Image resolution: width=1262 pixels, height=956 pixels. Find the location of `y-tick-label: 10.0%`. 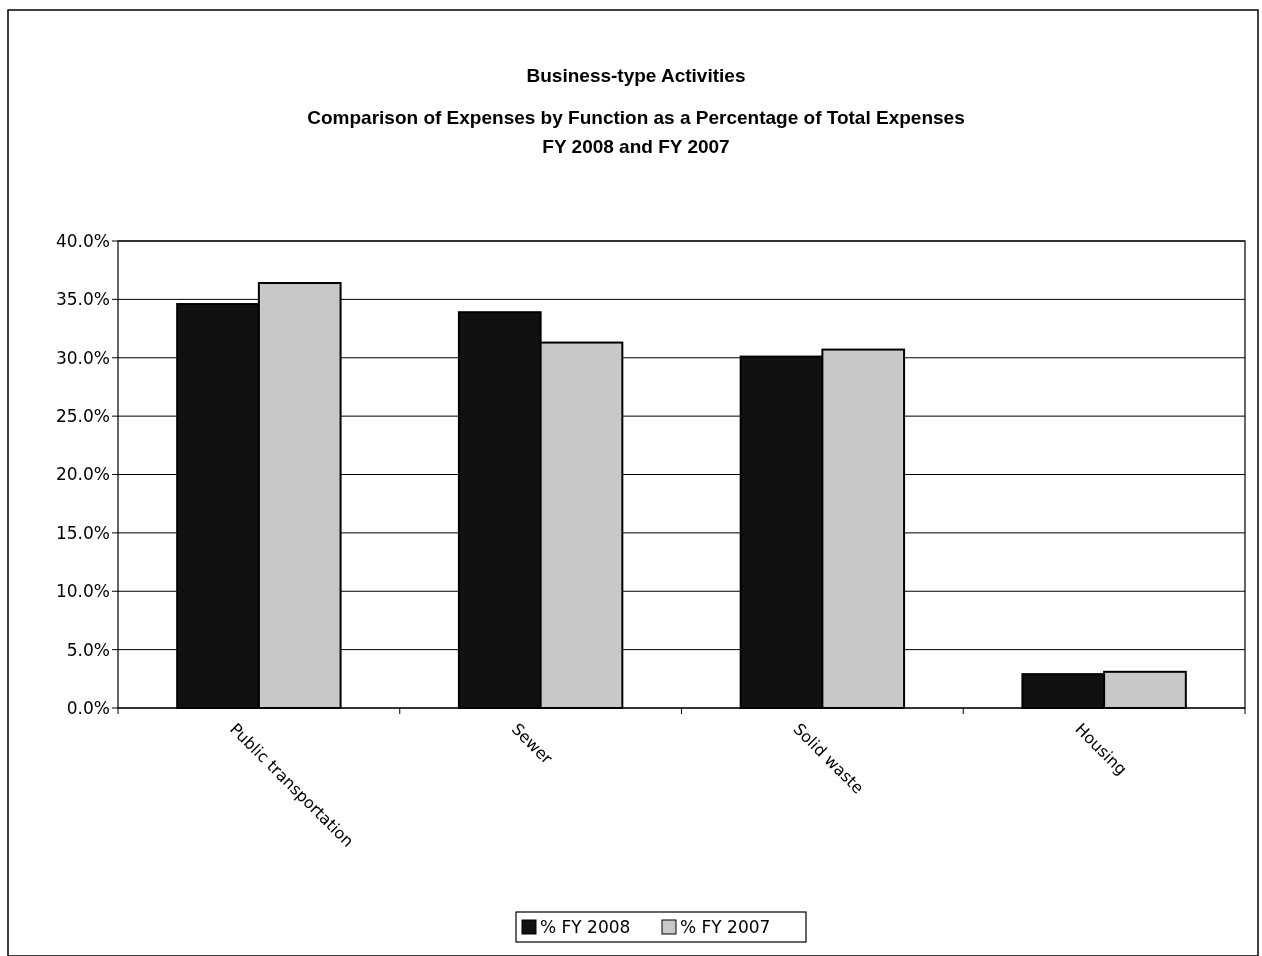

y-tick-label: 10.0% is located at coordinates (82, 591).